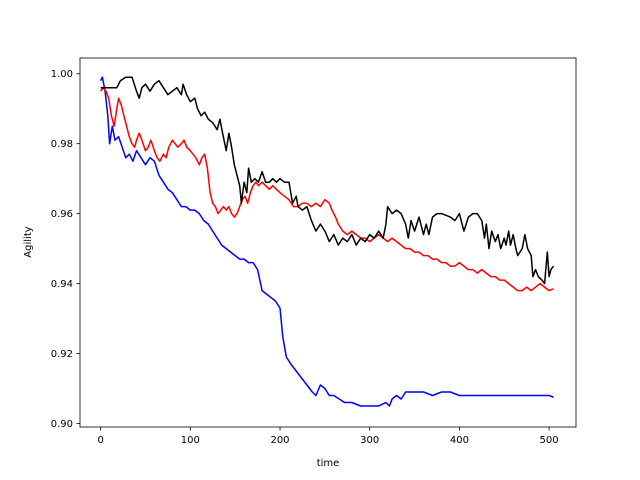 This screenshot has height=480, width=640. Describe the element at coordinates (549, 440) in the screenshot. I see `x-tick-label: 500` at that location.